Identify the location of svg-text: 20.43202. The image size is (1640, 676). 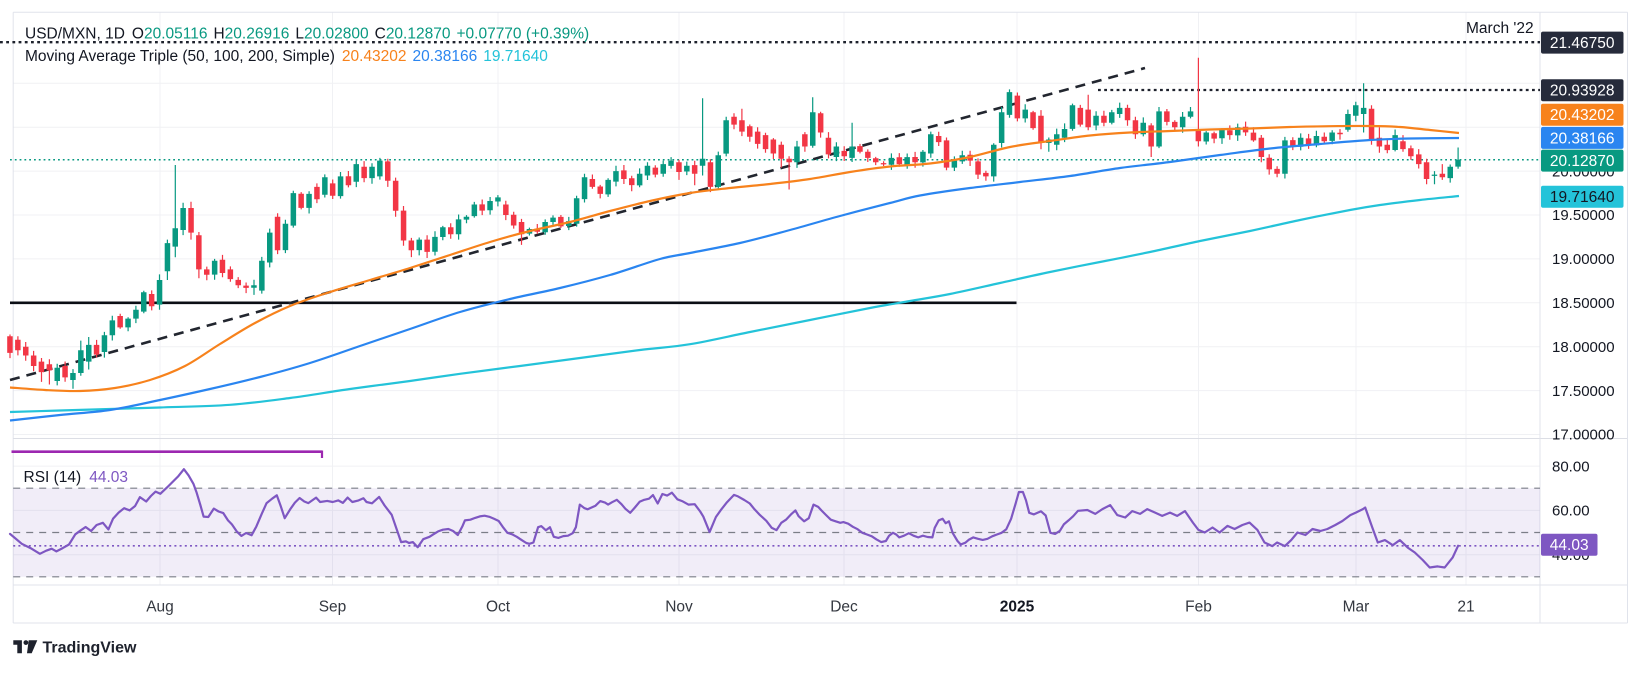
(1582, 115).